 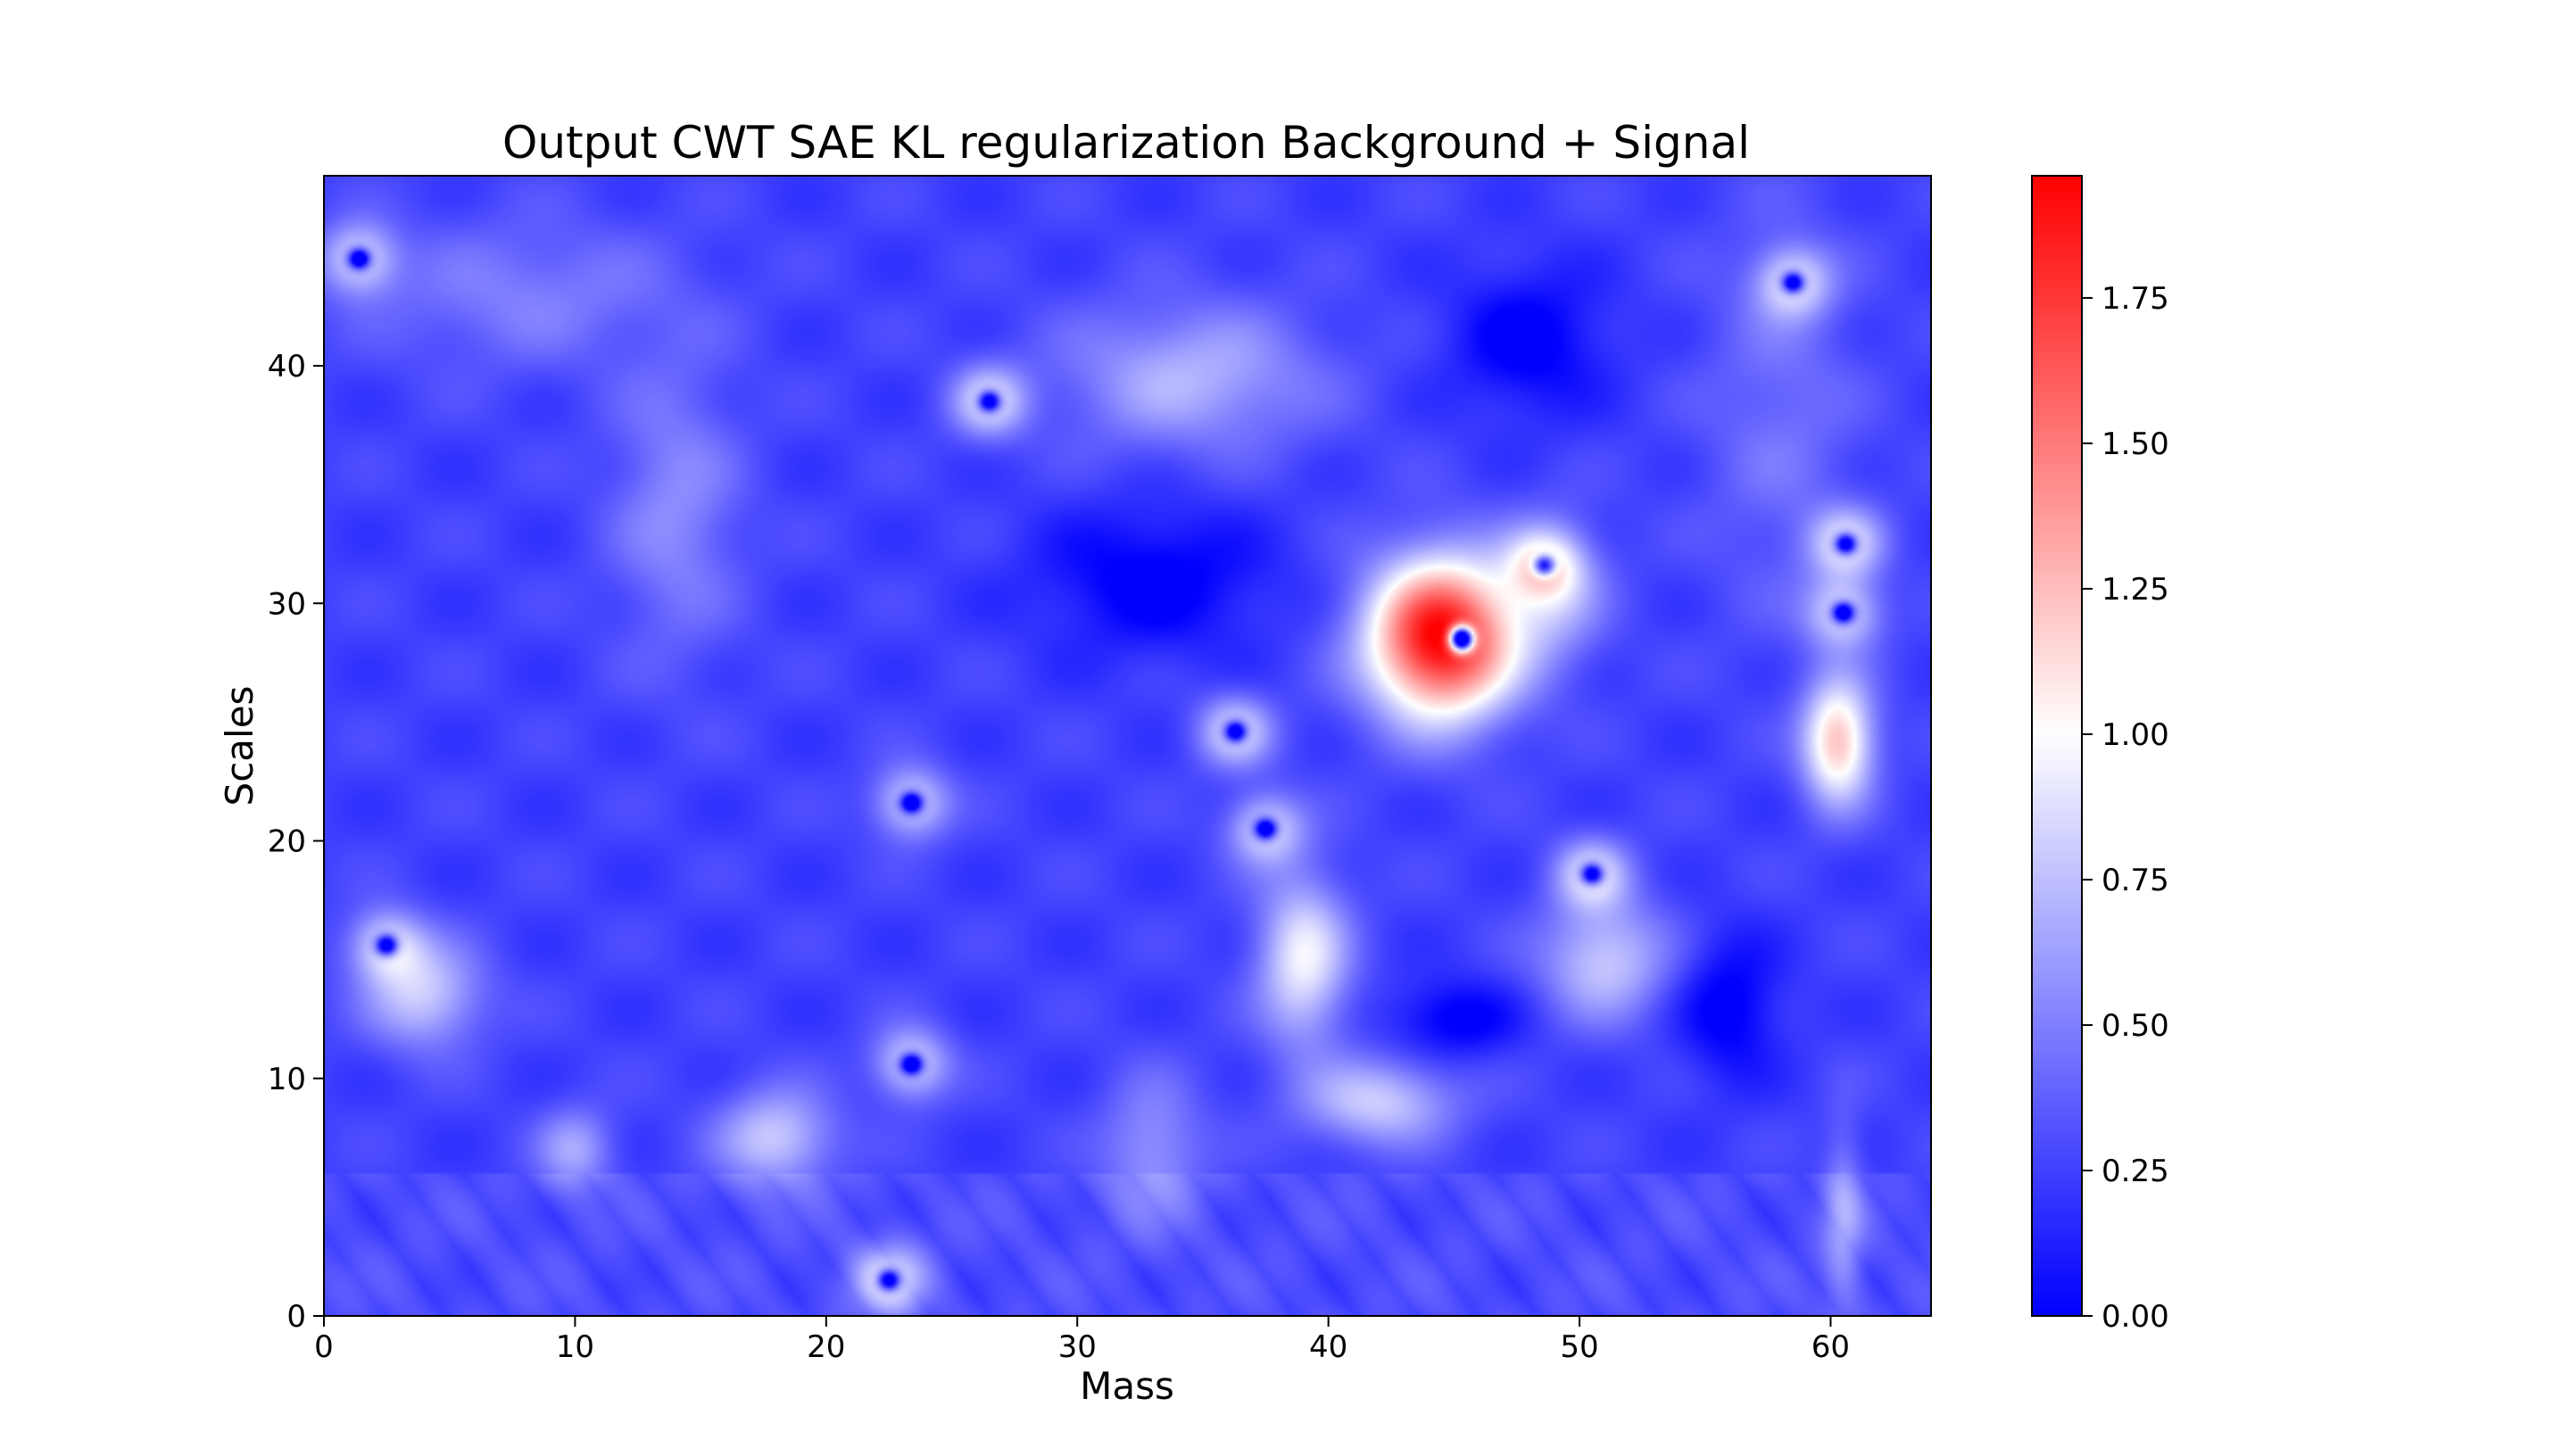 I want to click on x-tick-label: 60, so click(x=1830, y=1347).